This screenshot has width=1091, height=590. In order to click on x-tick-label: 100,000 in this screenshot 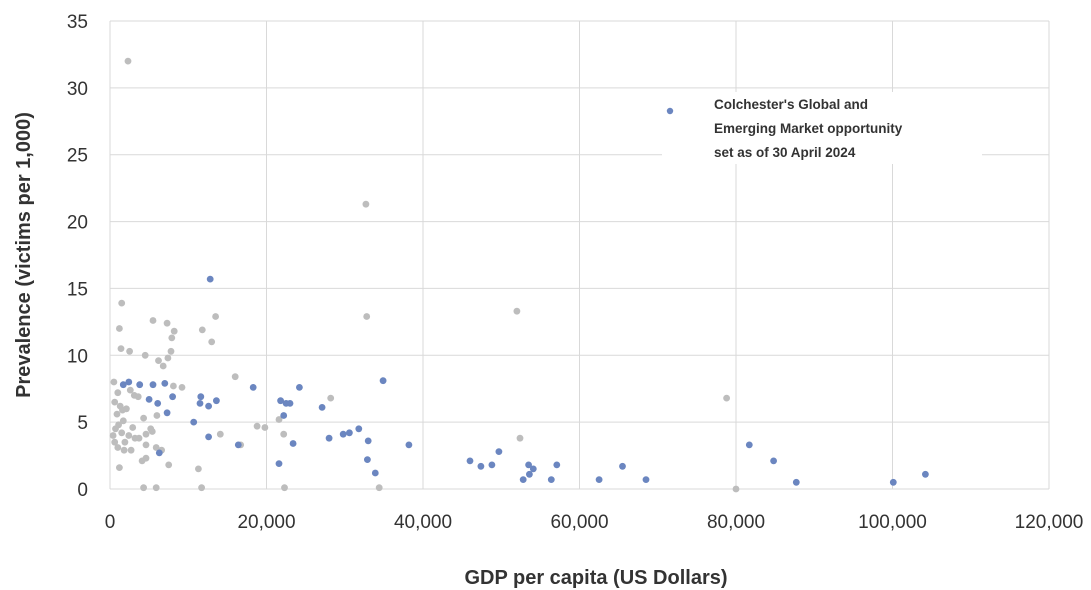, I will do `click(892, 522)`.